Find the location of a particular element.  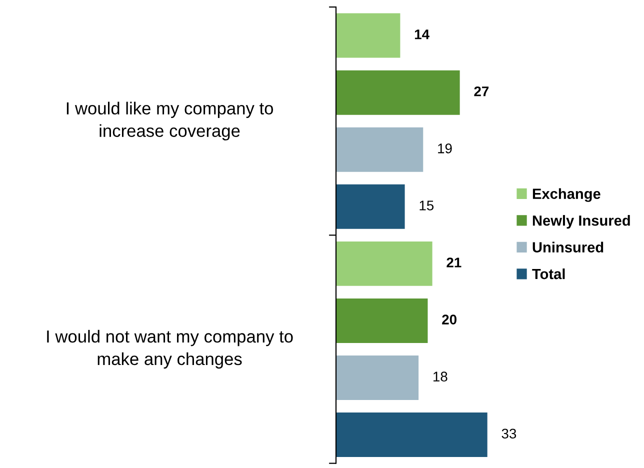

data-label: 19 is located at coordinates (445, 149).